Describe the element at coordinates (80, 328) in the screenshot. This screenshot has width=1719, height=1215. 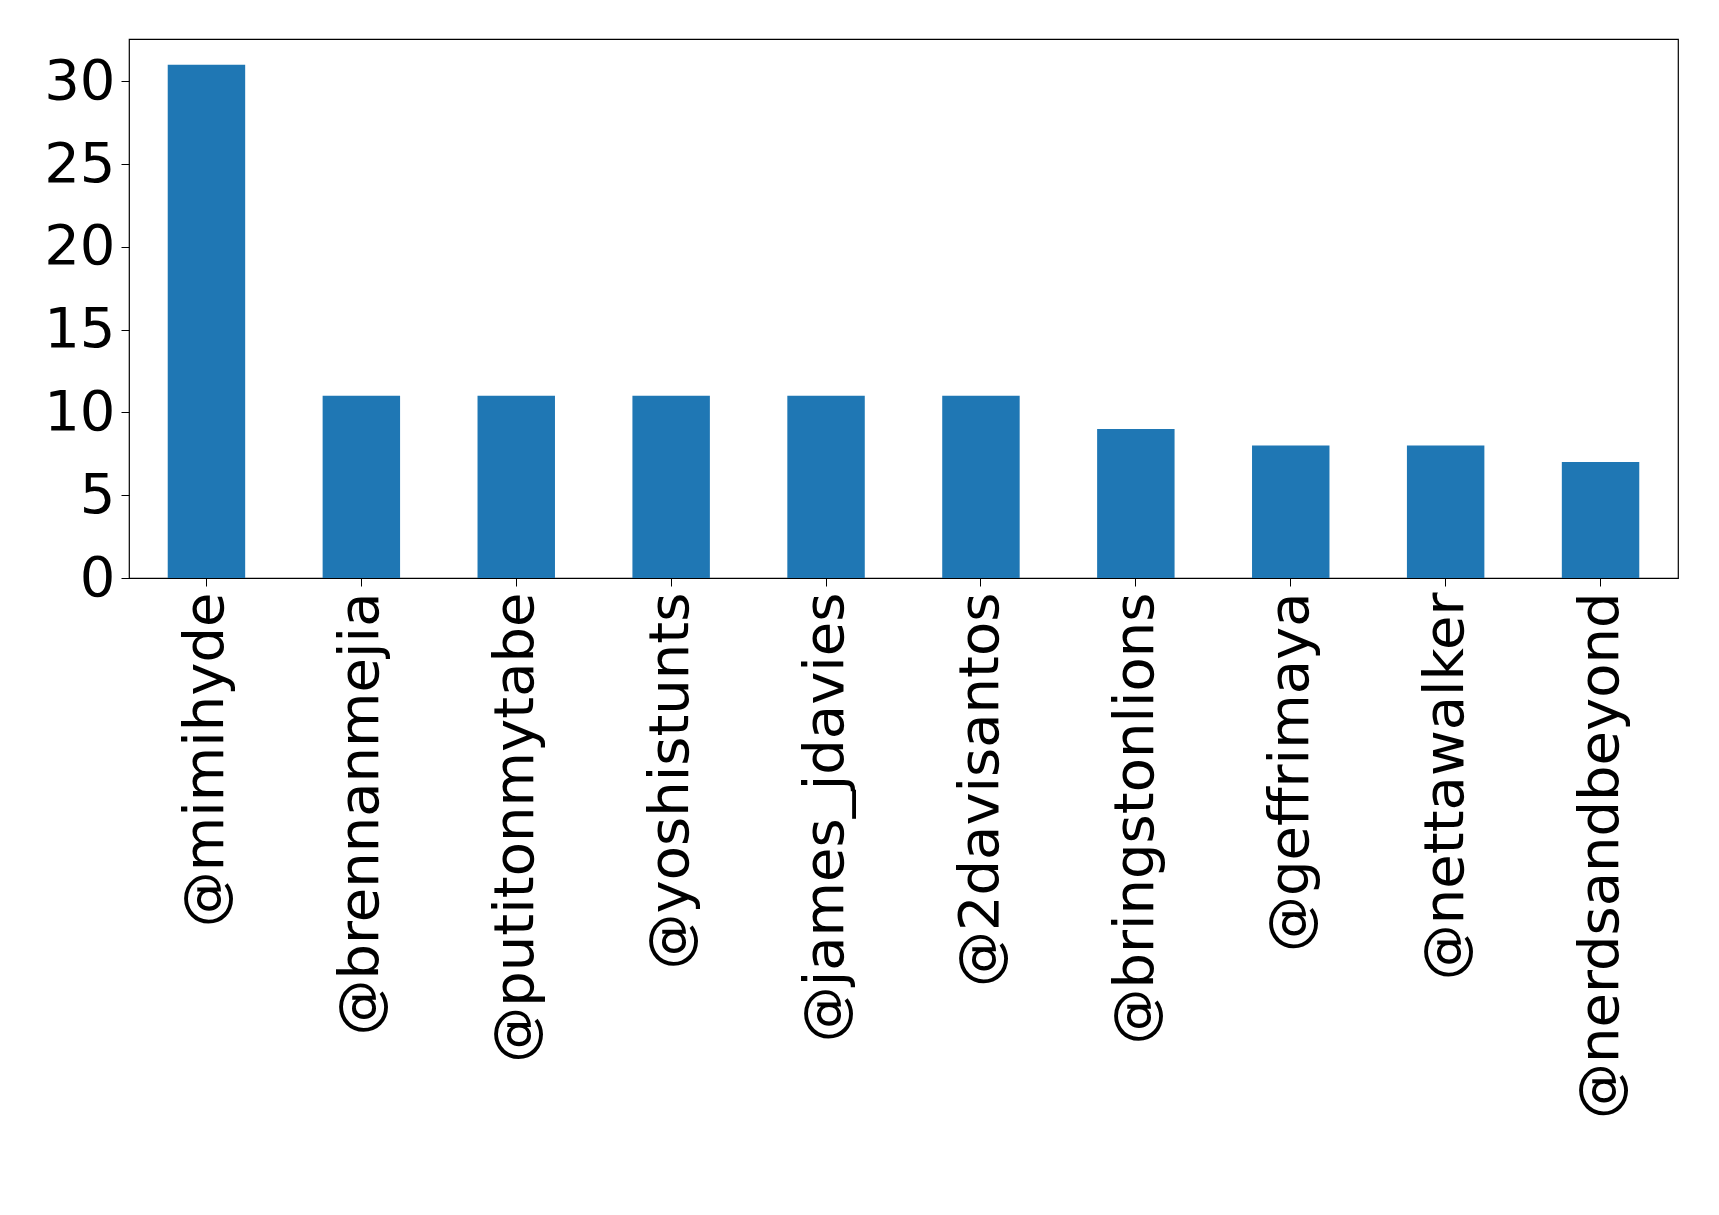
I see `y-tick-label: 15` at that location.